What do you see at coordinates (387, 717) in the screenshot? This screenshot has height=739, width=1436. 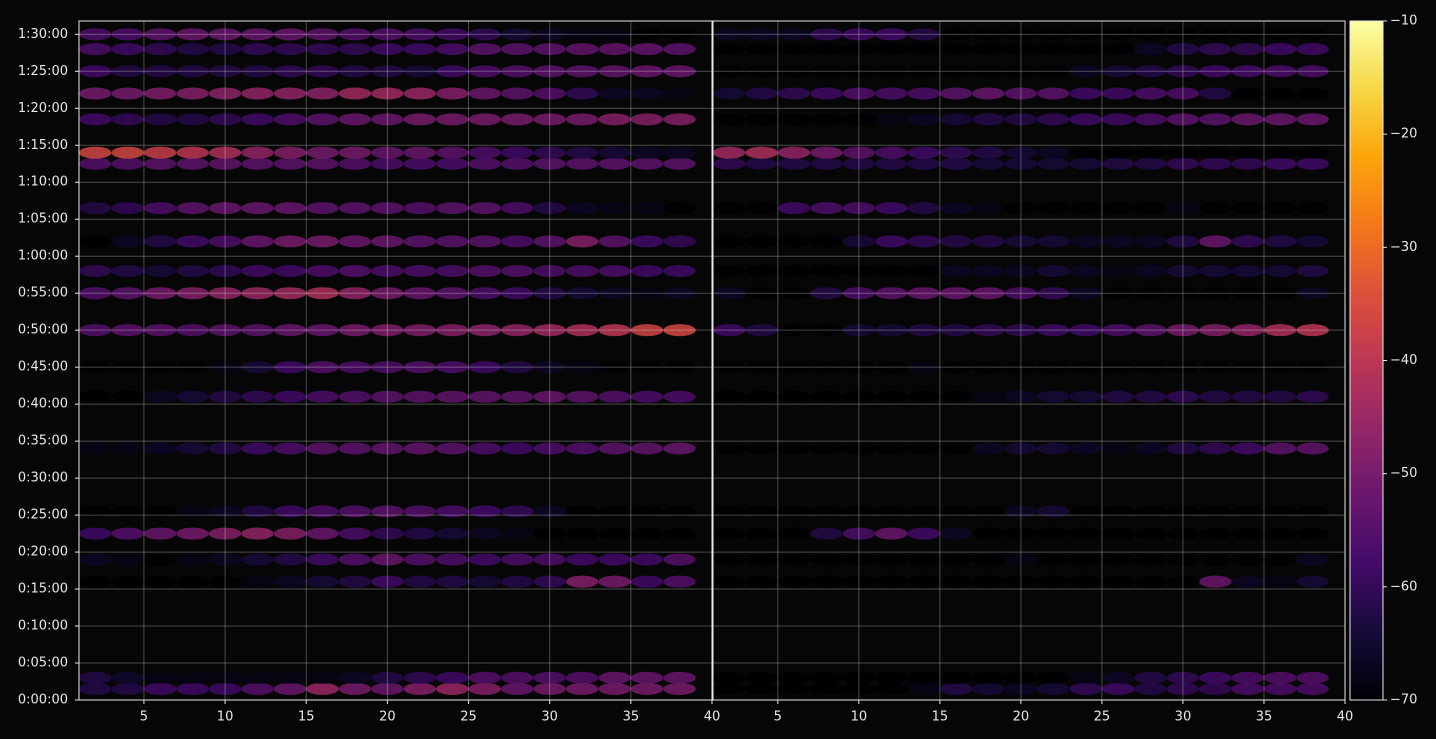 I see `x-tick-label: 20` at bounding box center [387, 717].